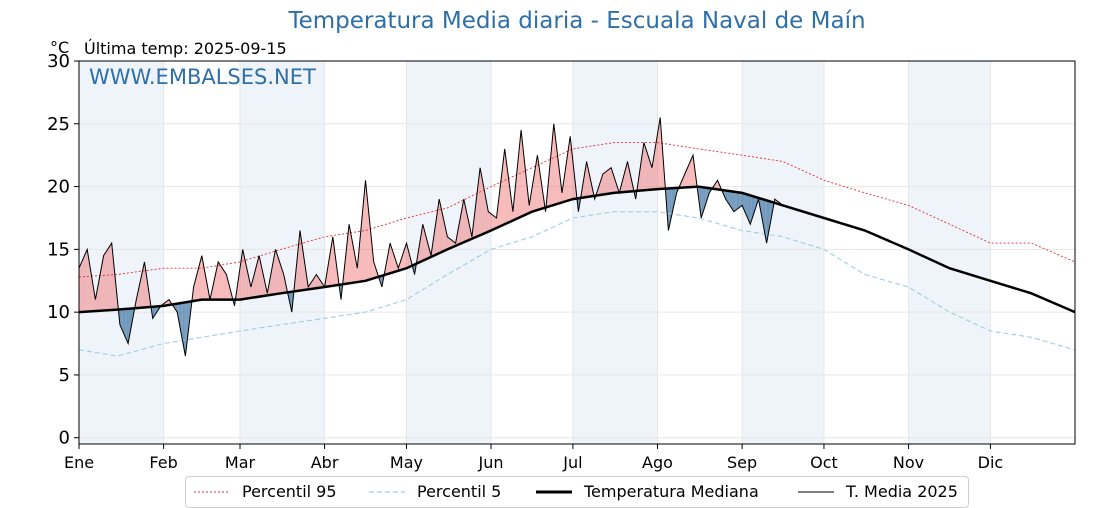 The width and height of the screenshot is (1120, 508). Describe the element at coordinates (60, 47) in the screenshot. I see `y-axis-unit: °C` at that location.